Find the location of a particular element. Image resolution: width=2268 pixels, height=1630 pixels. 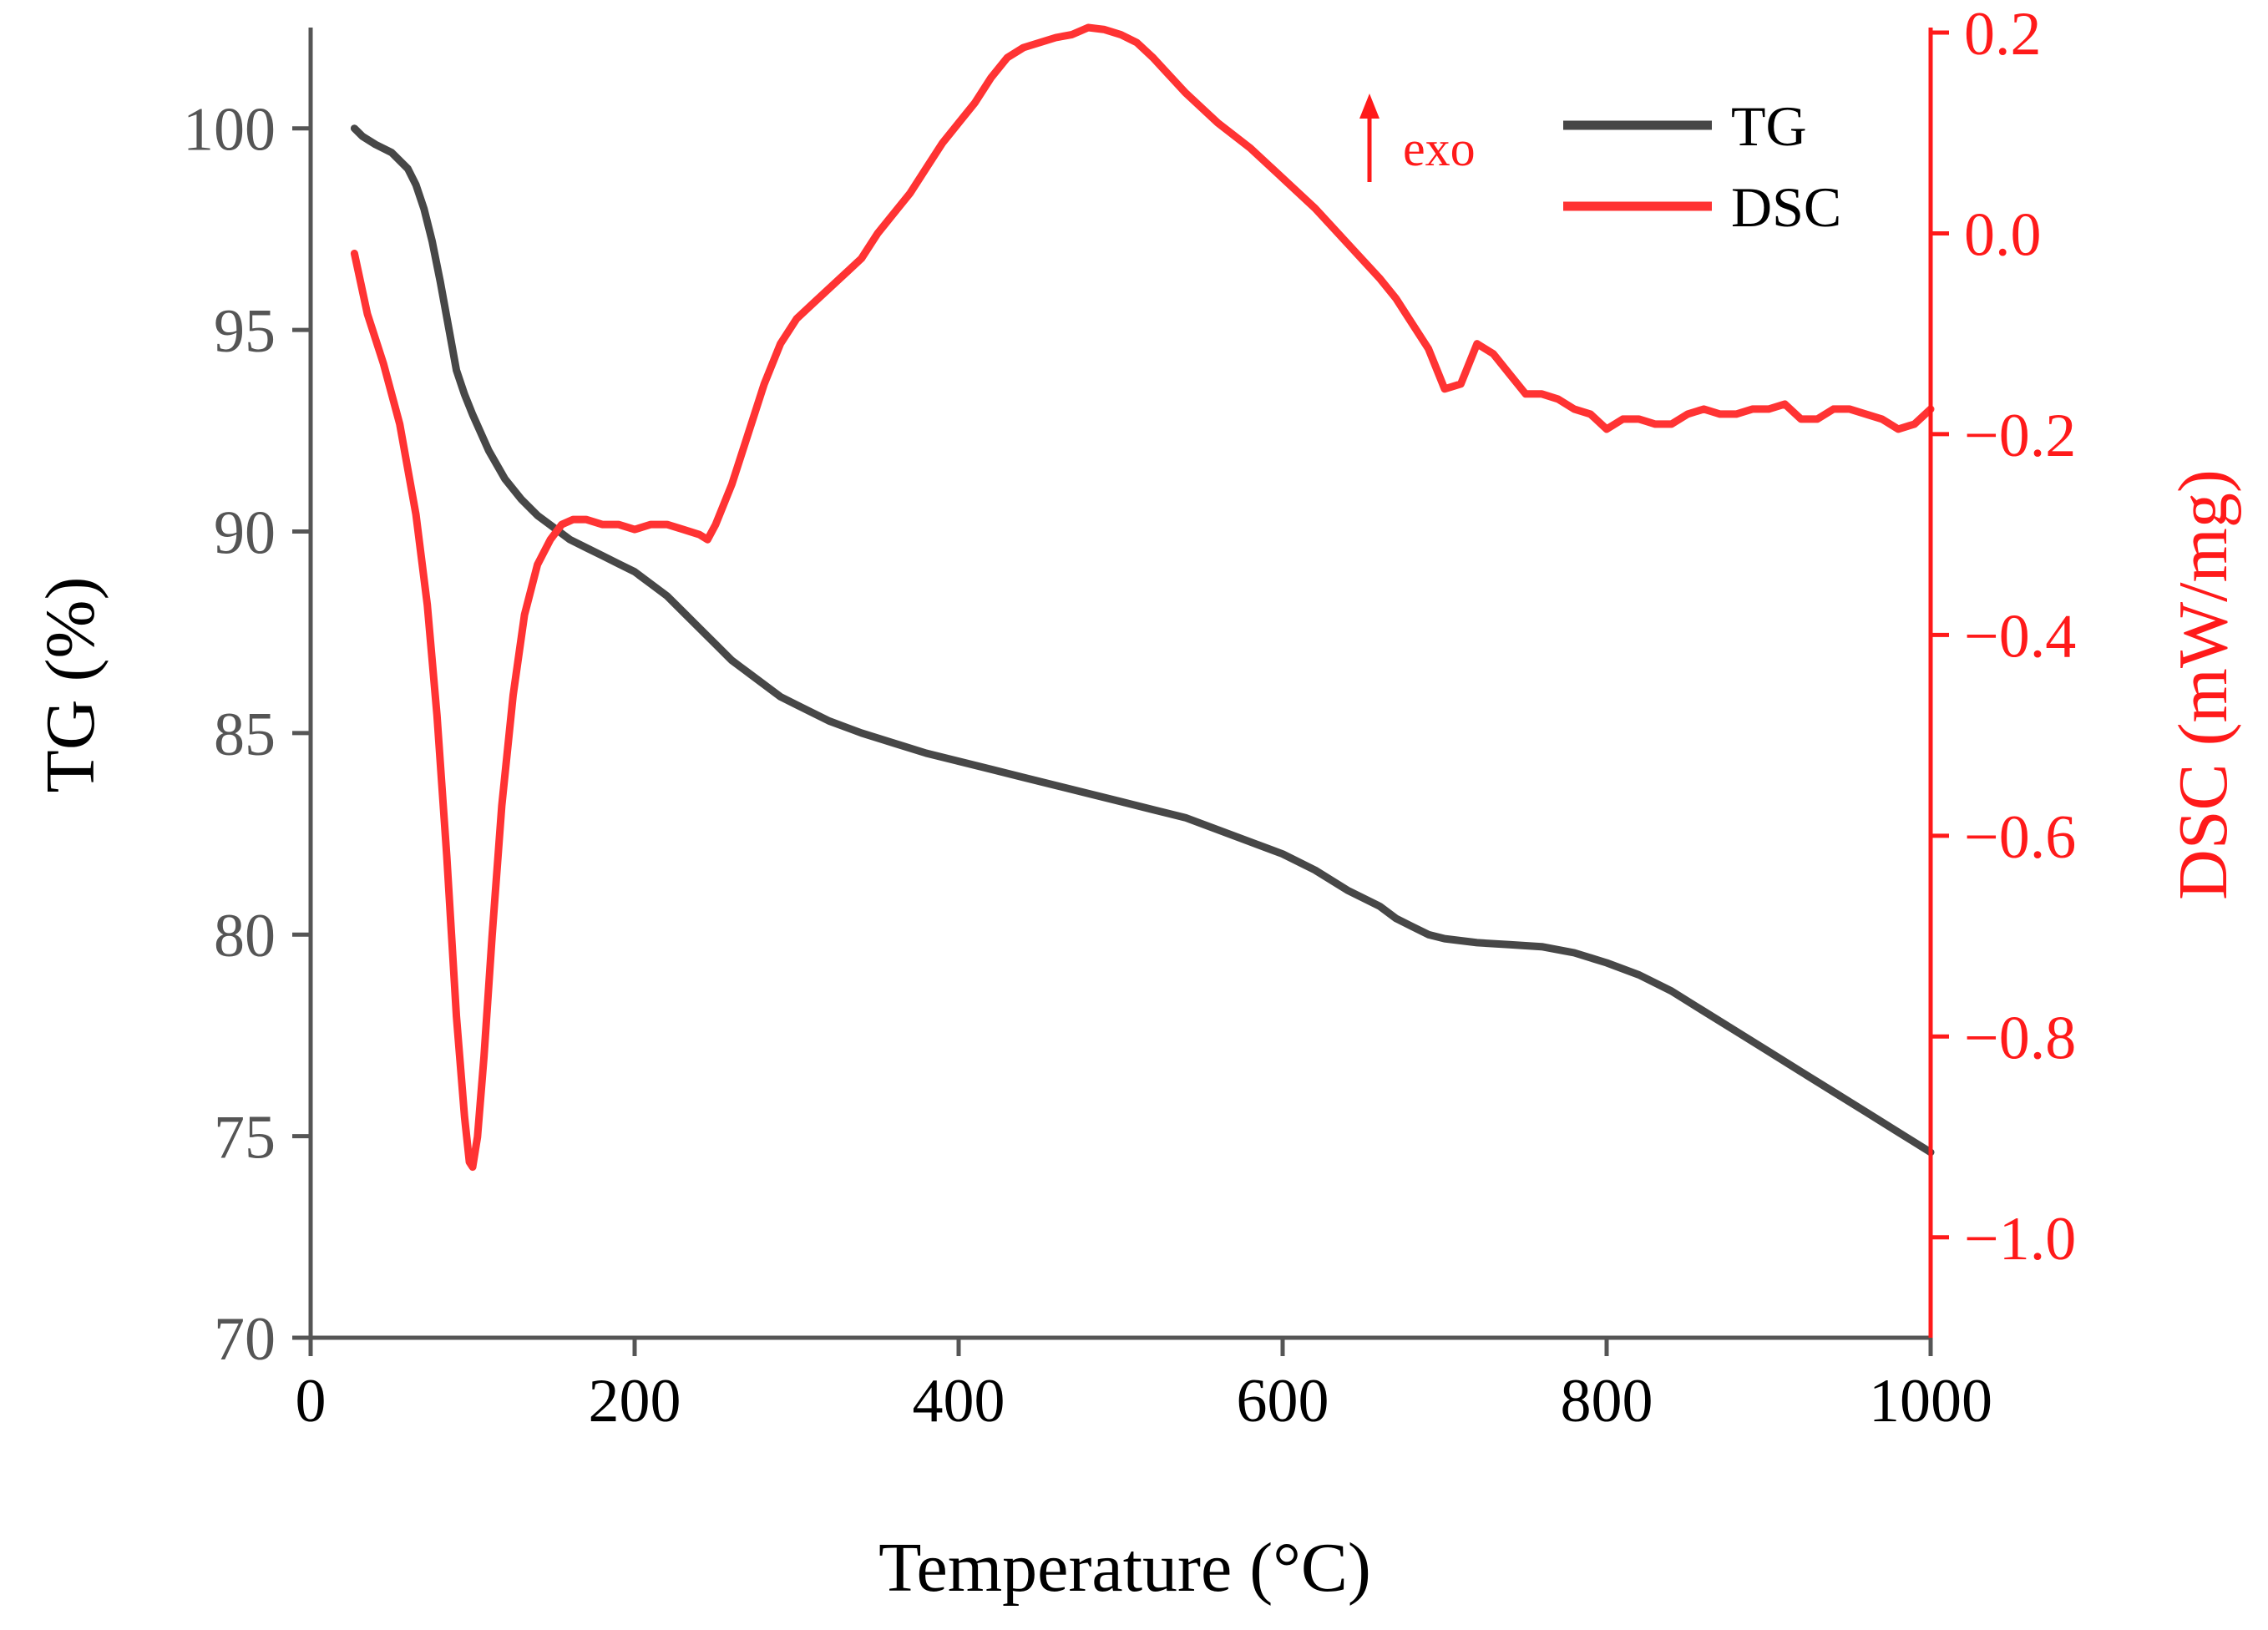

x-tick-label: 0 is located at coordinates (312, 1401).